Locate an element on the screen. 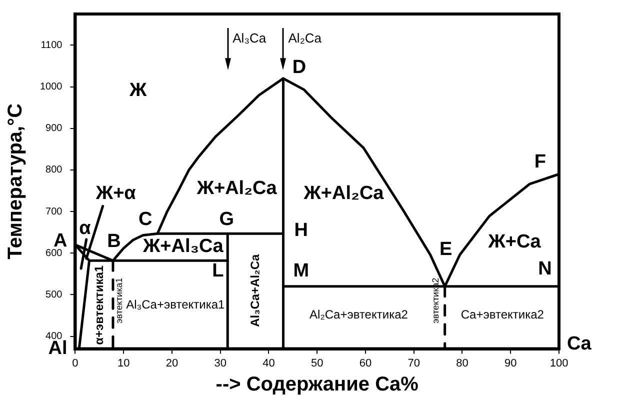  annotation: эвтектика1 is located at coordinates (119, 301).